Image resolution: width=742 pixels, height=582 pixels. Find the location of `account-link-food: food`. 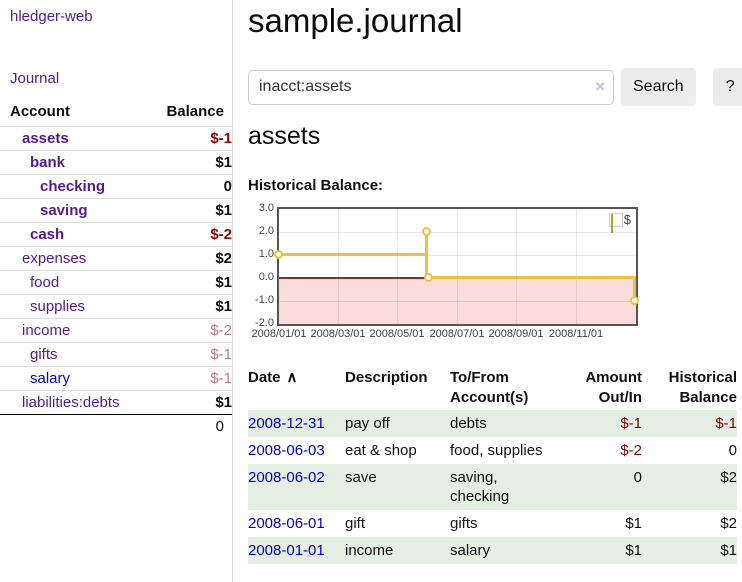

account-link-food: food is located at coordinates (45, 282).